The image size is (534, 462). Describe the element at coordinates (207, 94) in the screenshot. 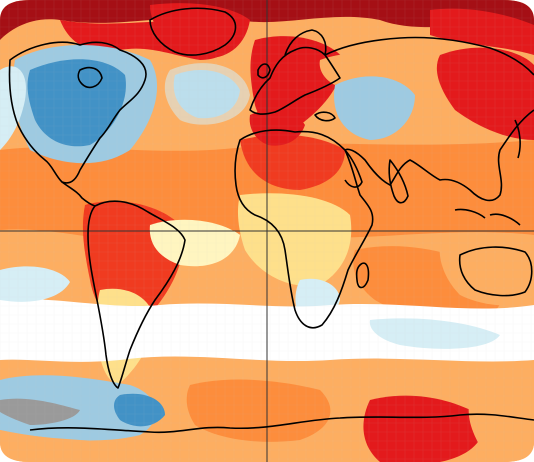

I see `north-atlantic-pale` at that location.